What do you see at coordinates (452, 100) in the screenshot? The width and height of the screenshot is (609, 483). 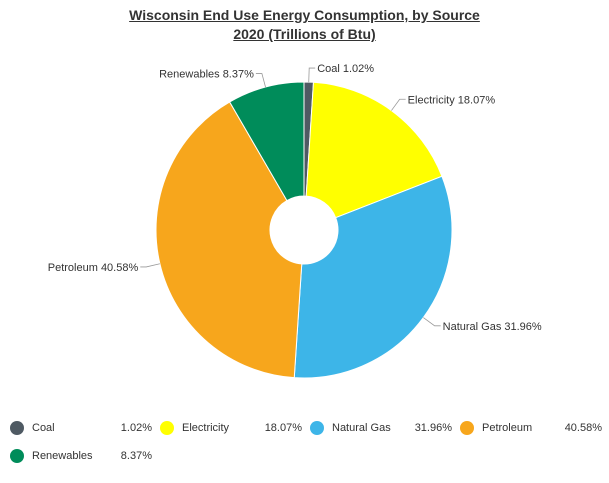 I see `data-label-electricity: Electricity 18.07%` at bounding box center [452, 100].